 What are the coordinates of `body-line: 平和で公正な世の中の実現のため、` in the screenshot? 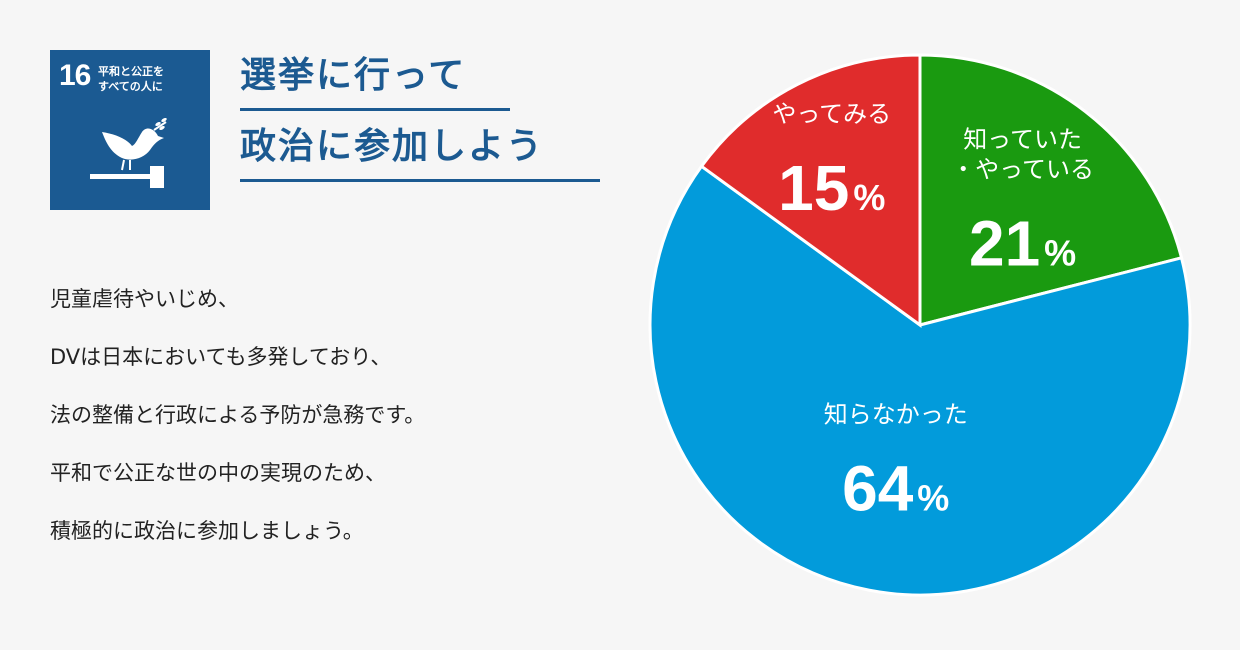 It's located at (218, 473).